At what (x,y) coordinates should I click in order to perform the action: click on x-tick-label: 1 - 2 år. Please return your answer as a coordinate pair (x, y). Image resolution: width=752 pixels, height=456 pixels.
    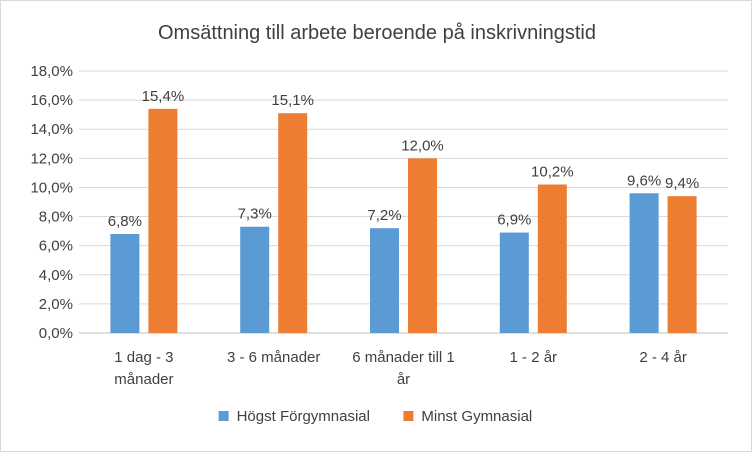
    Looking at the image, I should click on (534, 357).